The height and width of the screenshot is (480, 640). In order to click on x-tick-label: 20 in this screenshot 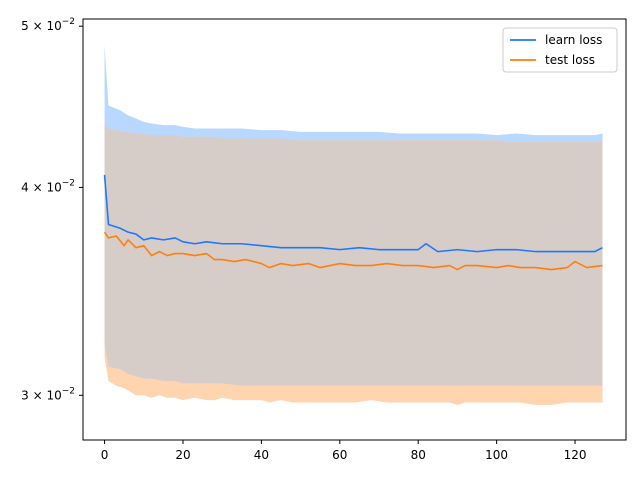, I will do `click(182, 455)`.